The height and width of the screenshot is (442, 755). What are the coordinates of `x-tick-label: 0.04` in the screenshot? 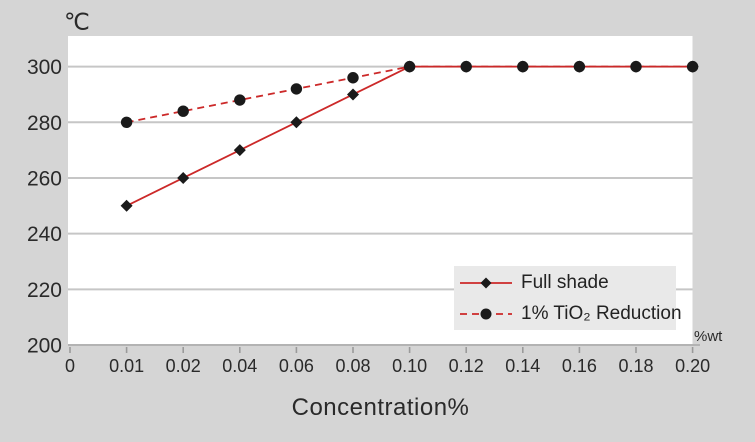 It's located at (239, 366).